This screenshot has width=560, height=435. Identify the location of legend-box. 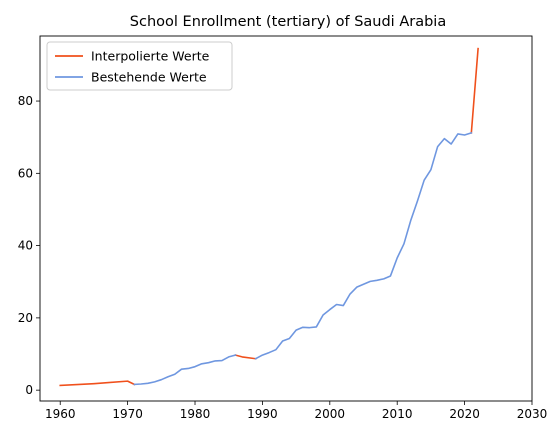
(139, 66).